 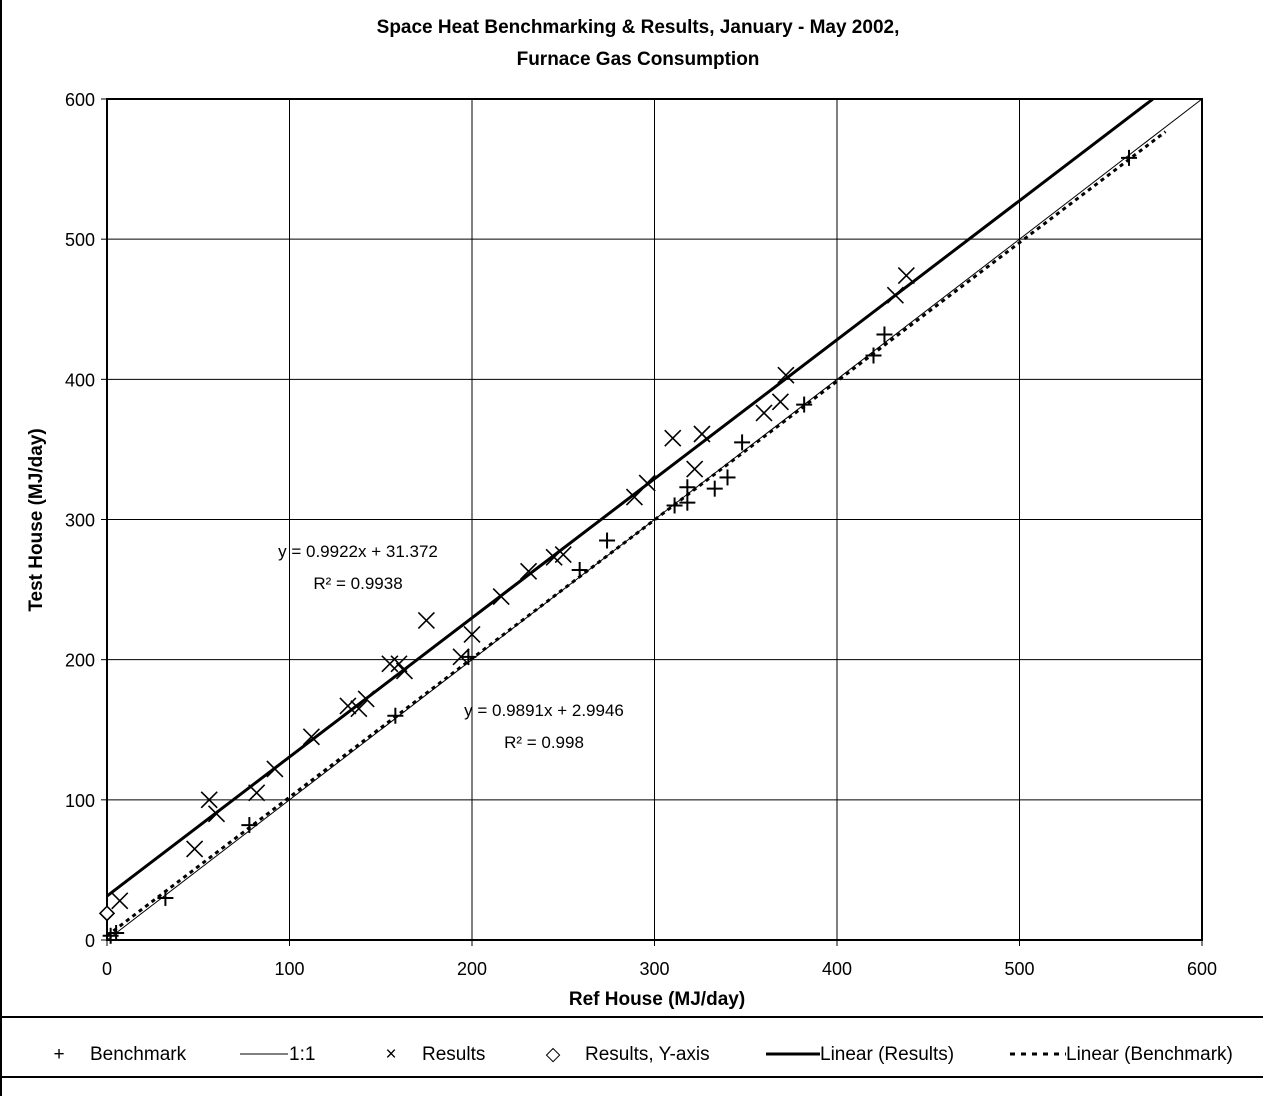 What do you see at coordinates (90, 941) in the screenshot?
I see `y-tick-label: 0` at bounding box center [90, 941].